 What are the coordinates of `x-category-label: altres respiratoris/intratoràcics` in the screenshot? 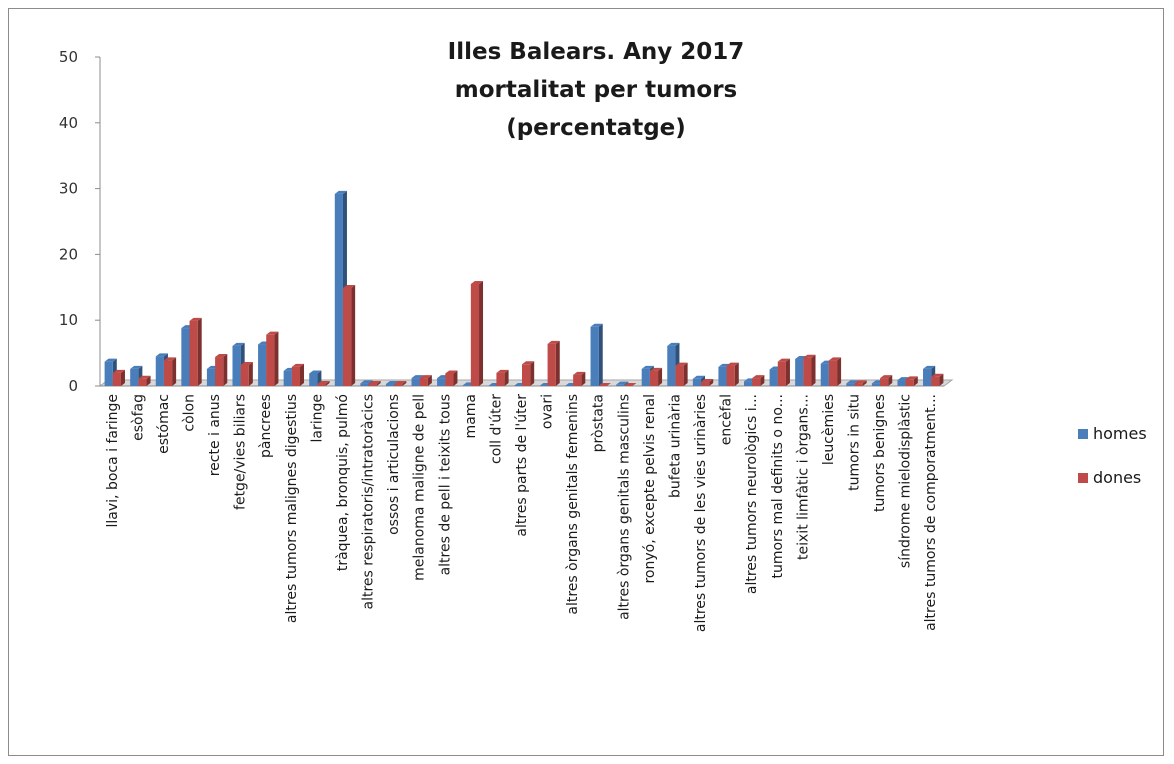 It's located at (369, 502).